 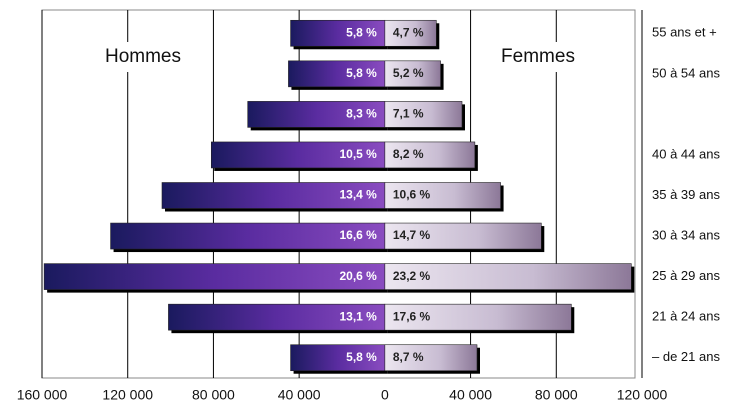 What do you see at coordinates (408, 73) in the screenshot?
I see `share-label: 5,2 %` at bounding box center [408, 73].